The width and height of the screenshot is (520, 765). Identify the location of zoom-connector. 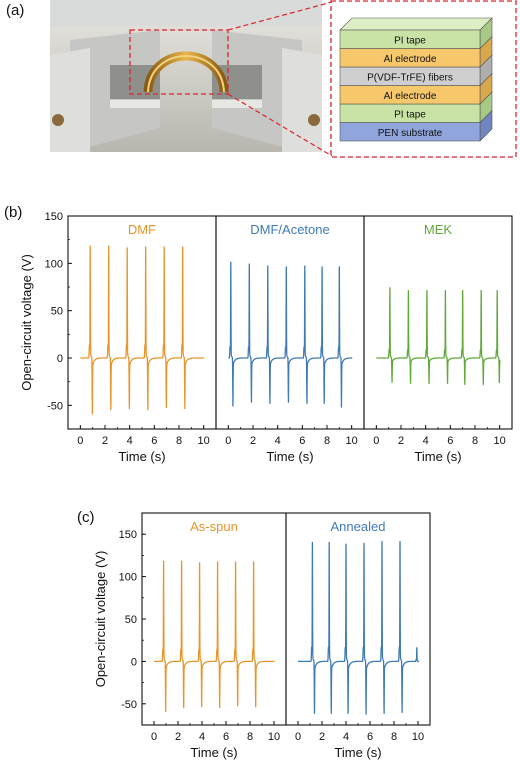
(280, 79).